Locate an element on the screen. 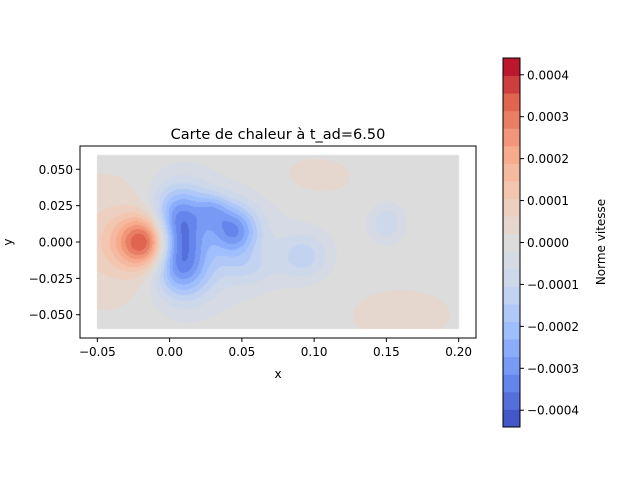  colorbar-tick-label: 0.0000 is located at coordinates (548, 243).